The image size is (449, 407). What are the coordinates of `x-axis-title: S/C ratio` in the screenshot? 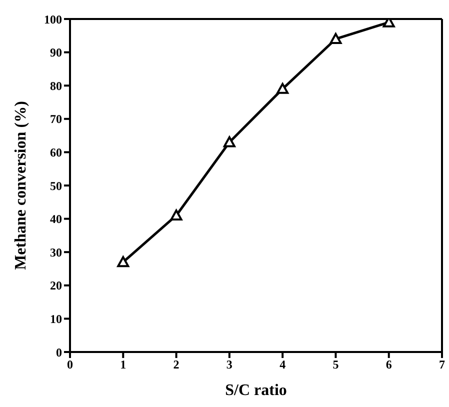 It's located at (256, 390).